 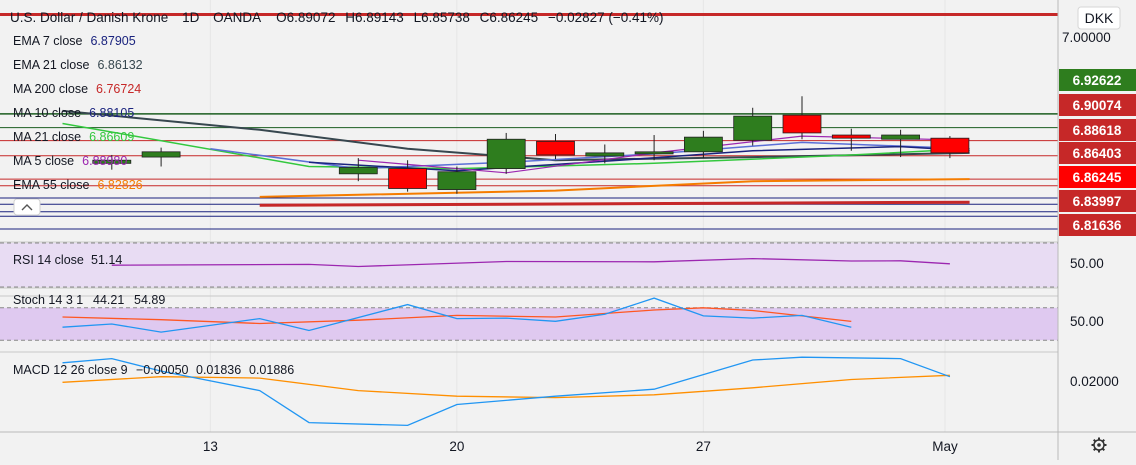 What do you see at coordinates (70, 370) in the screenshot?
I see `macd-label: MACD 12 26 close 9` at bounding box center [70, 370].